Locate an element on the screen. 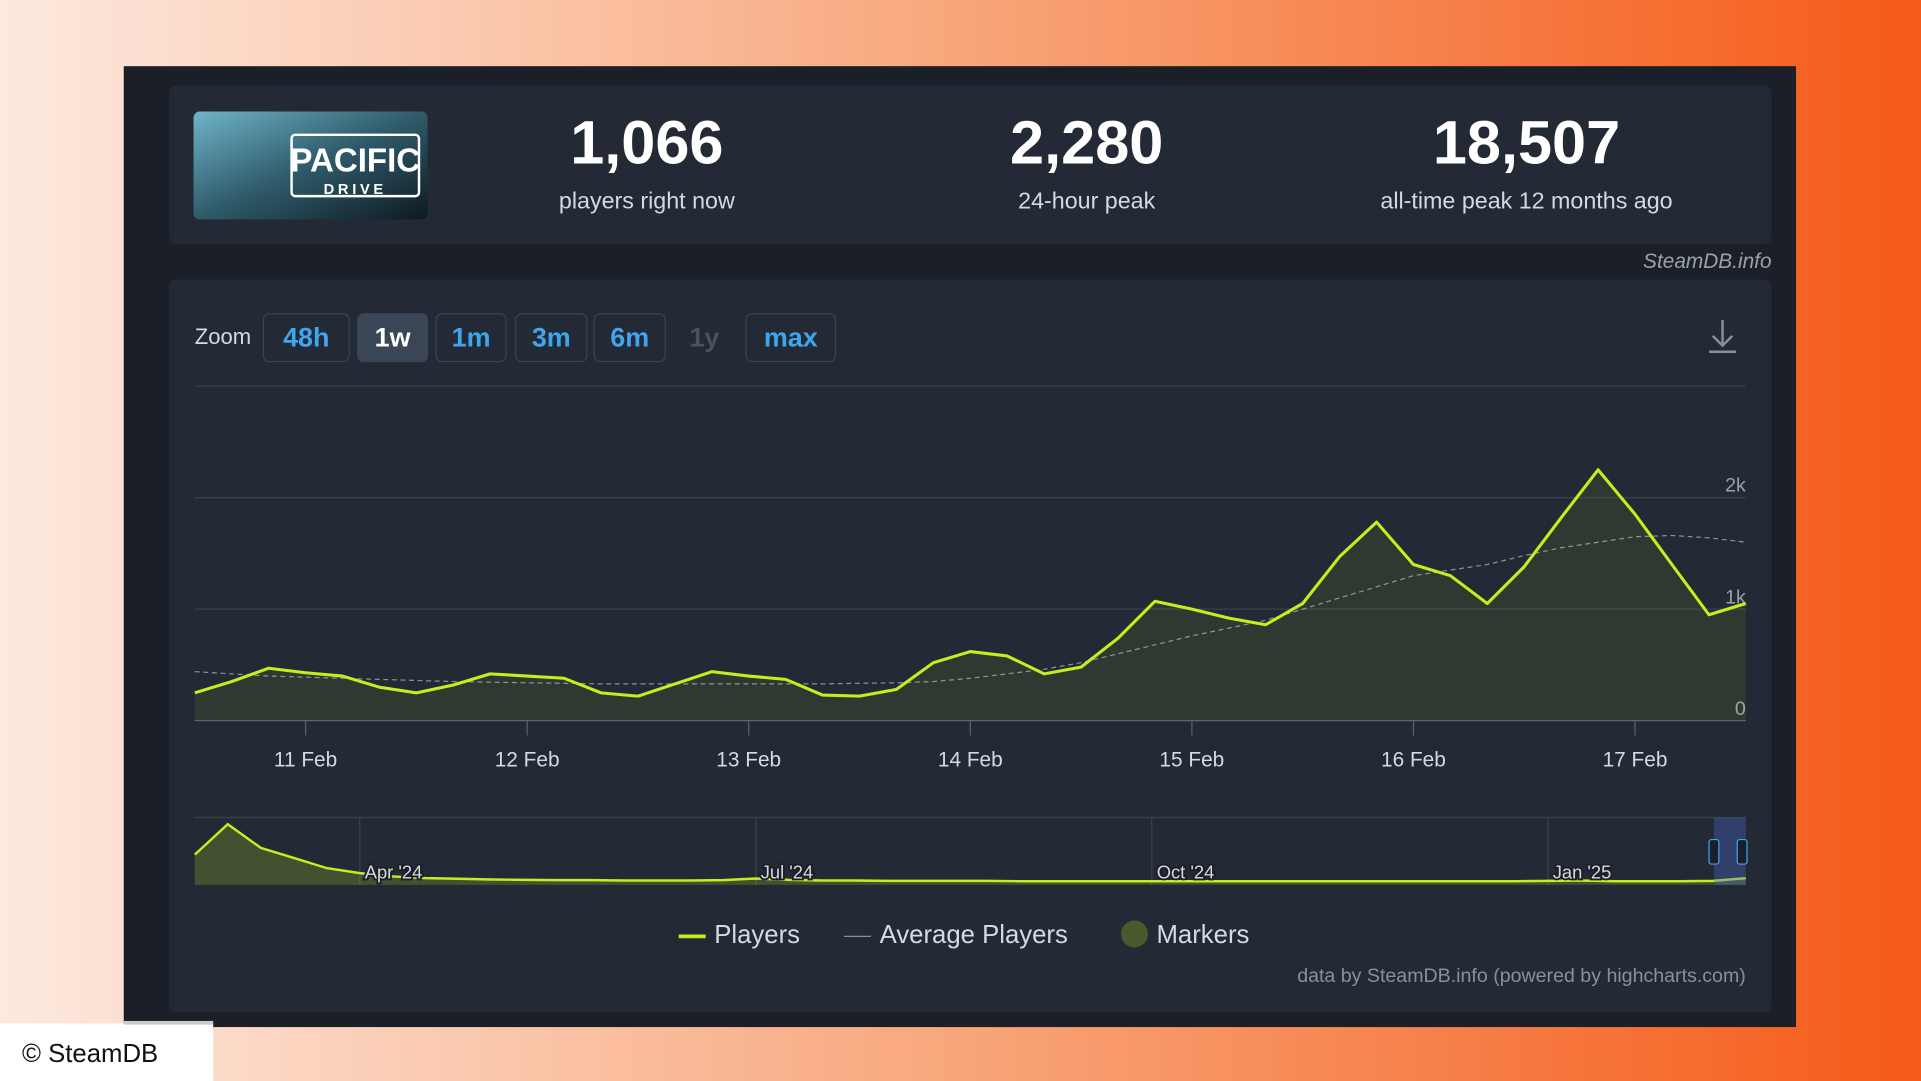  stats-card is located at coordinates (970, 164).